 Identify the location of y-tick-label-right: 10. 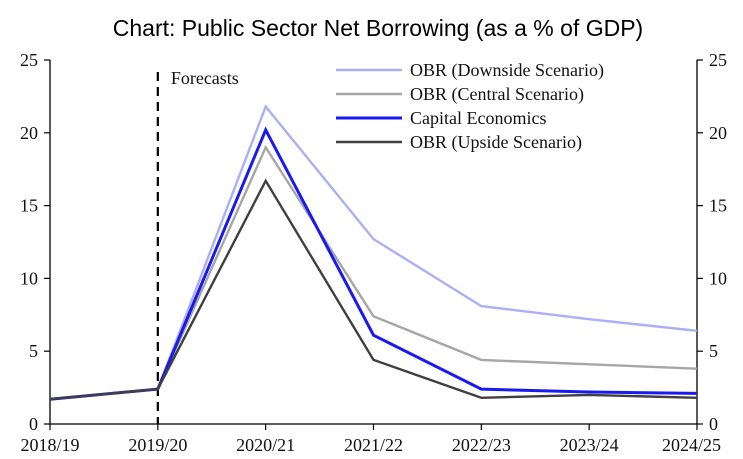
(718, 278).